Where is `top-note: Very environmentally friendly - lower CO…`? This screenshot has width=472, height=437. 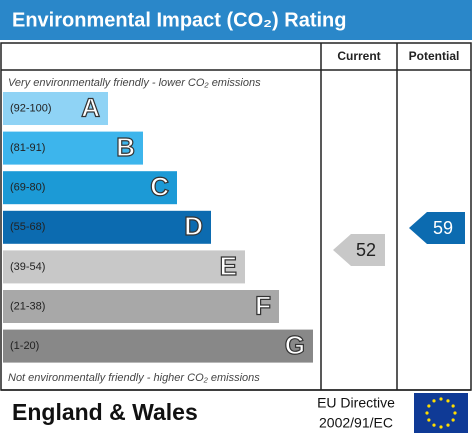 top-note: Very environmentally friendly - lower CO… is located at coordinates (134, 83).